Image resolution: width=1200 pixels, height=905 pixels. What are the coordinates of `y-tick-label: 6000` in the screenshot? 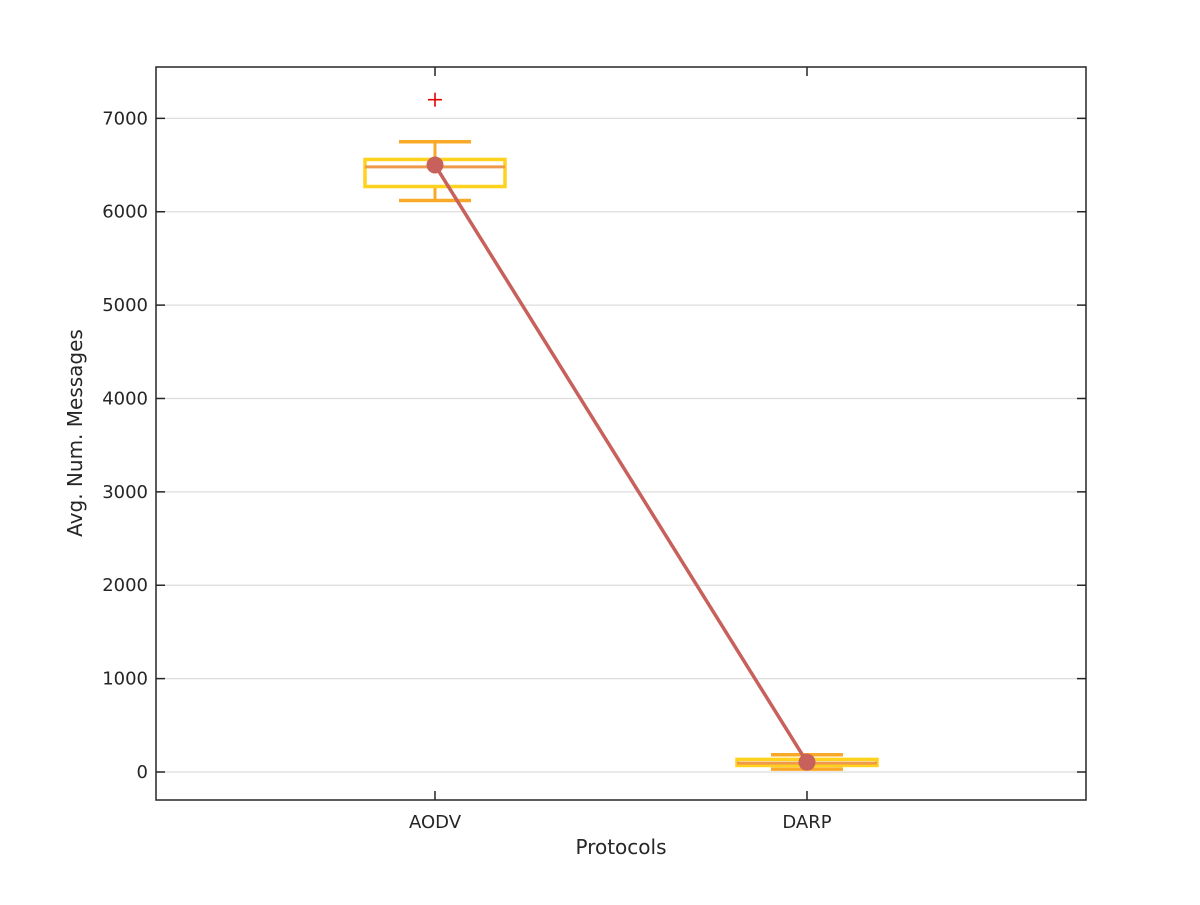 It's located at (125, 212).